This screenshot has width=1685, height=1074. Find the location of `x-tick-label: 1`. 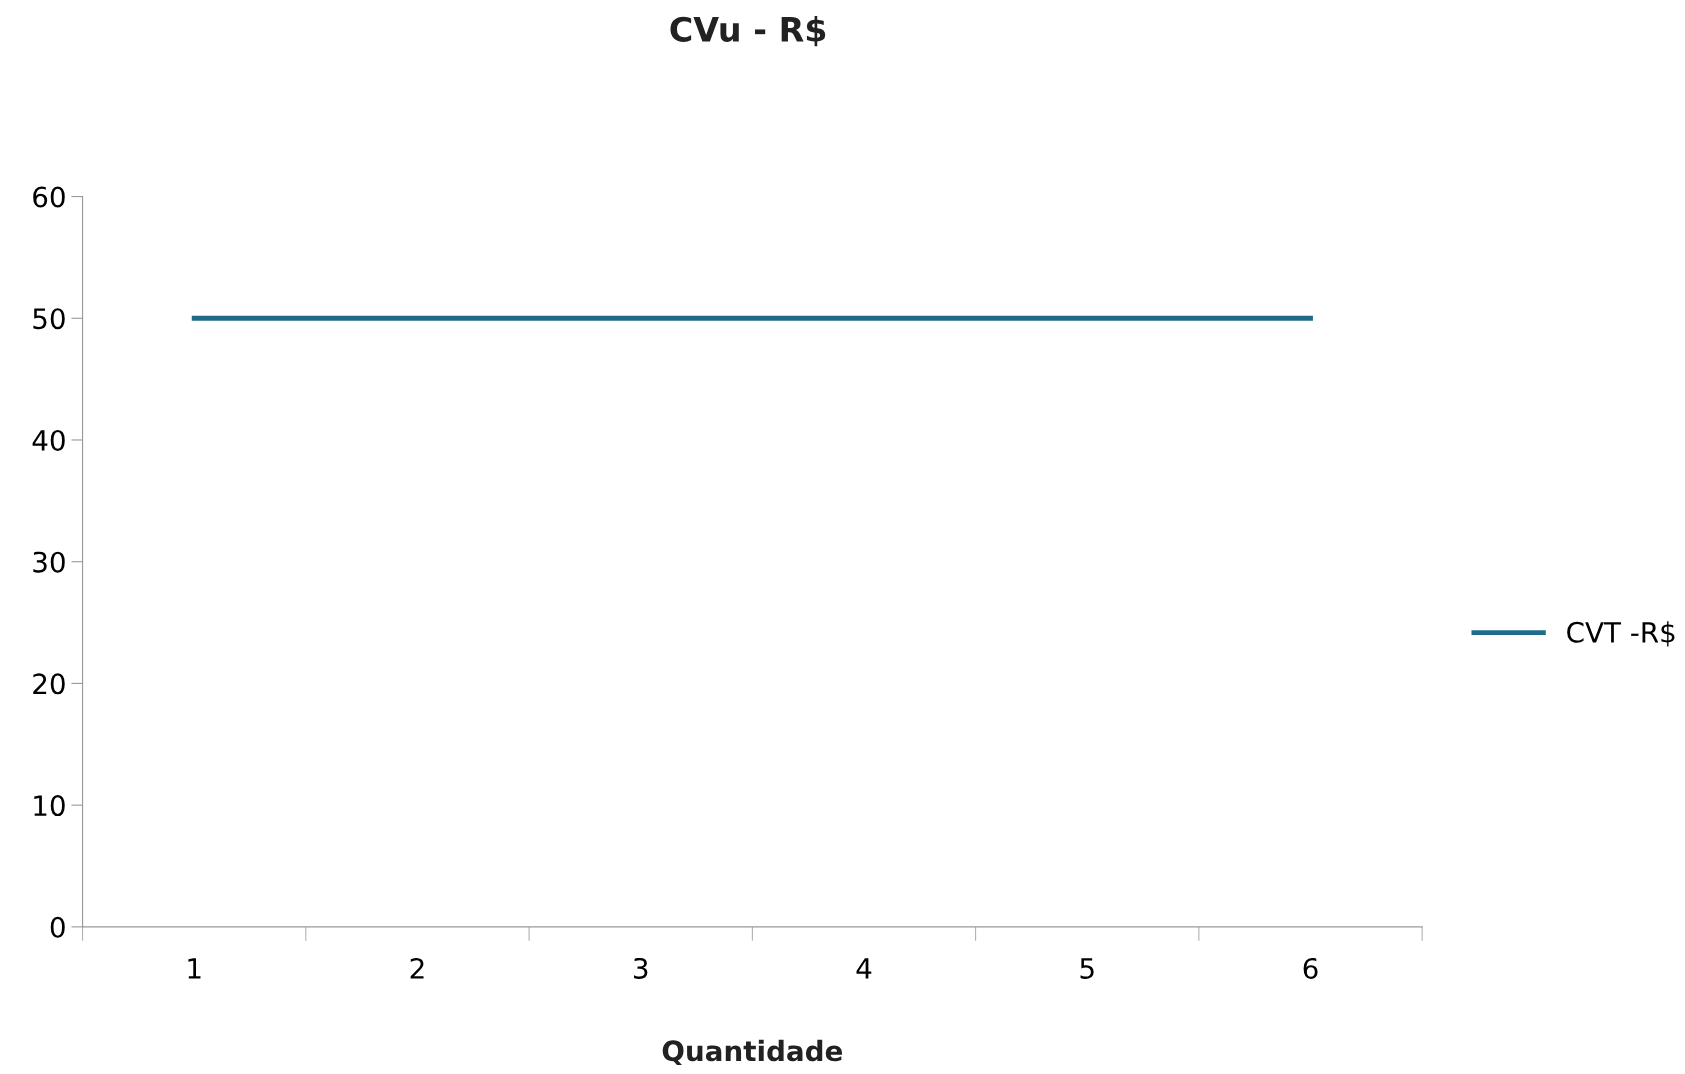

x-tick-label: 1 is located at coordinates (194, 968).